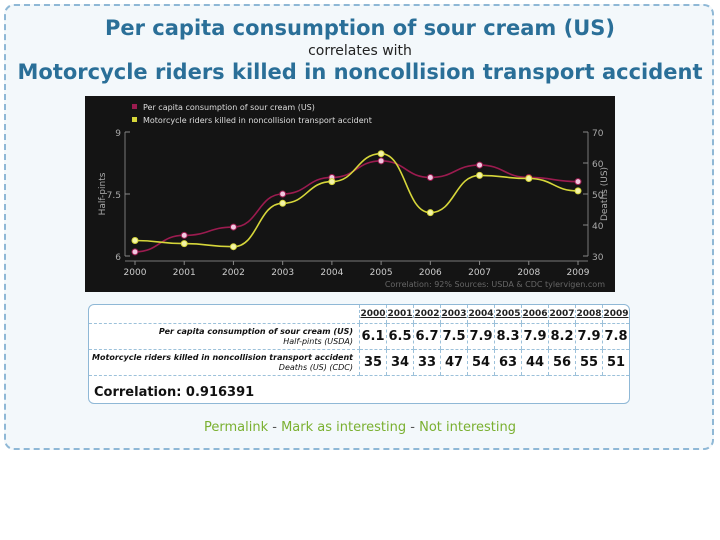 The height and width of the screenshot is (540, 720). Describe the element at coordinates (427, 362) in the screenshot. I see `table-cell: 33` at that location.